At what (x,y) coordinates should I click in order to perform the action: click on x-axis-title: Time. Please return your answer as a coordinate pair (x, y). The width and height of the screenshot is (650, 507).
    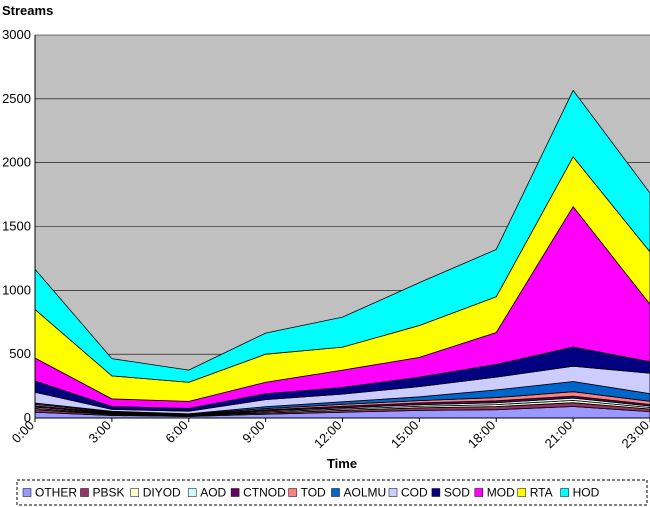
    Looking at the image, I should click on (342, 463).